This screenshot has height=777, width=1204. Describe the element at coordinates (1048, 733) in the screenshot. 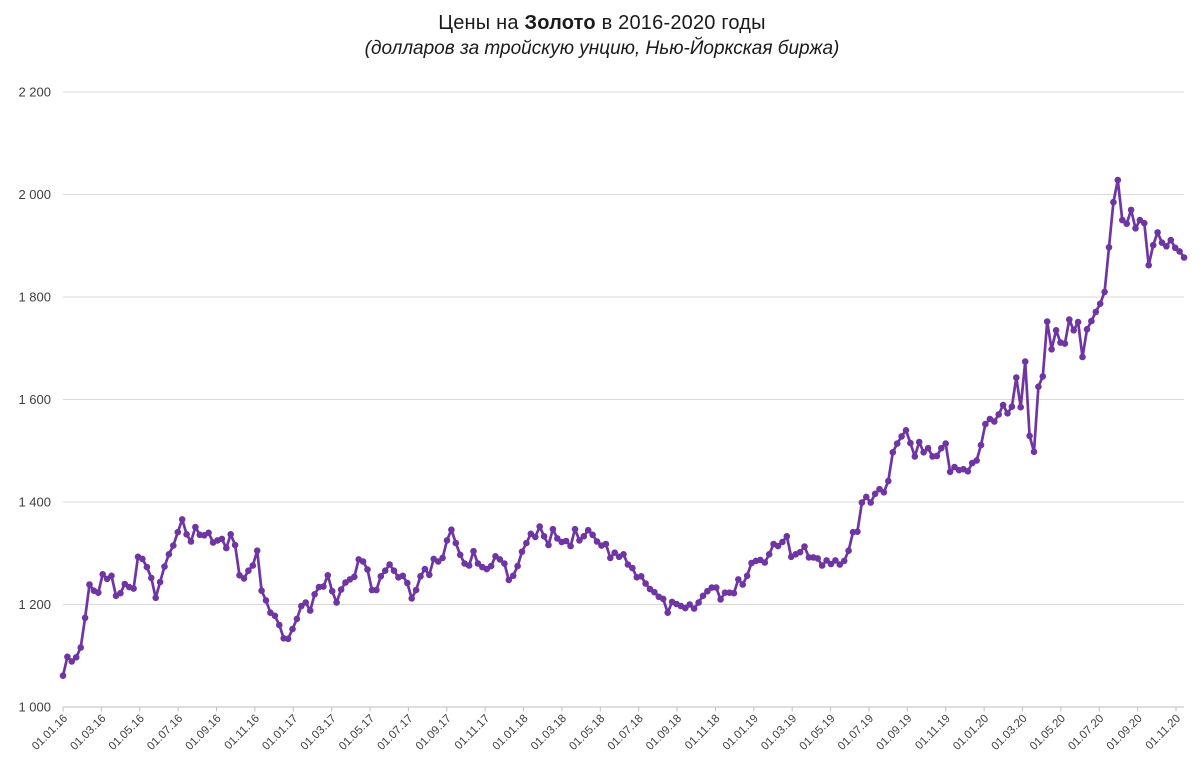

I see `x-tick-label: 01.05.20` at that location.